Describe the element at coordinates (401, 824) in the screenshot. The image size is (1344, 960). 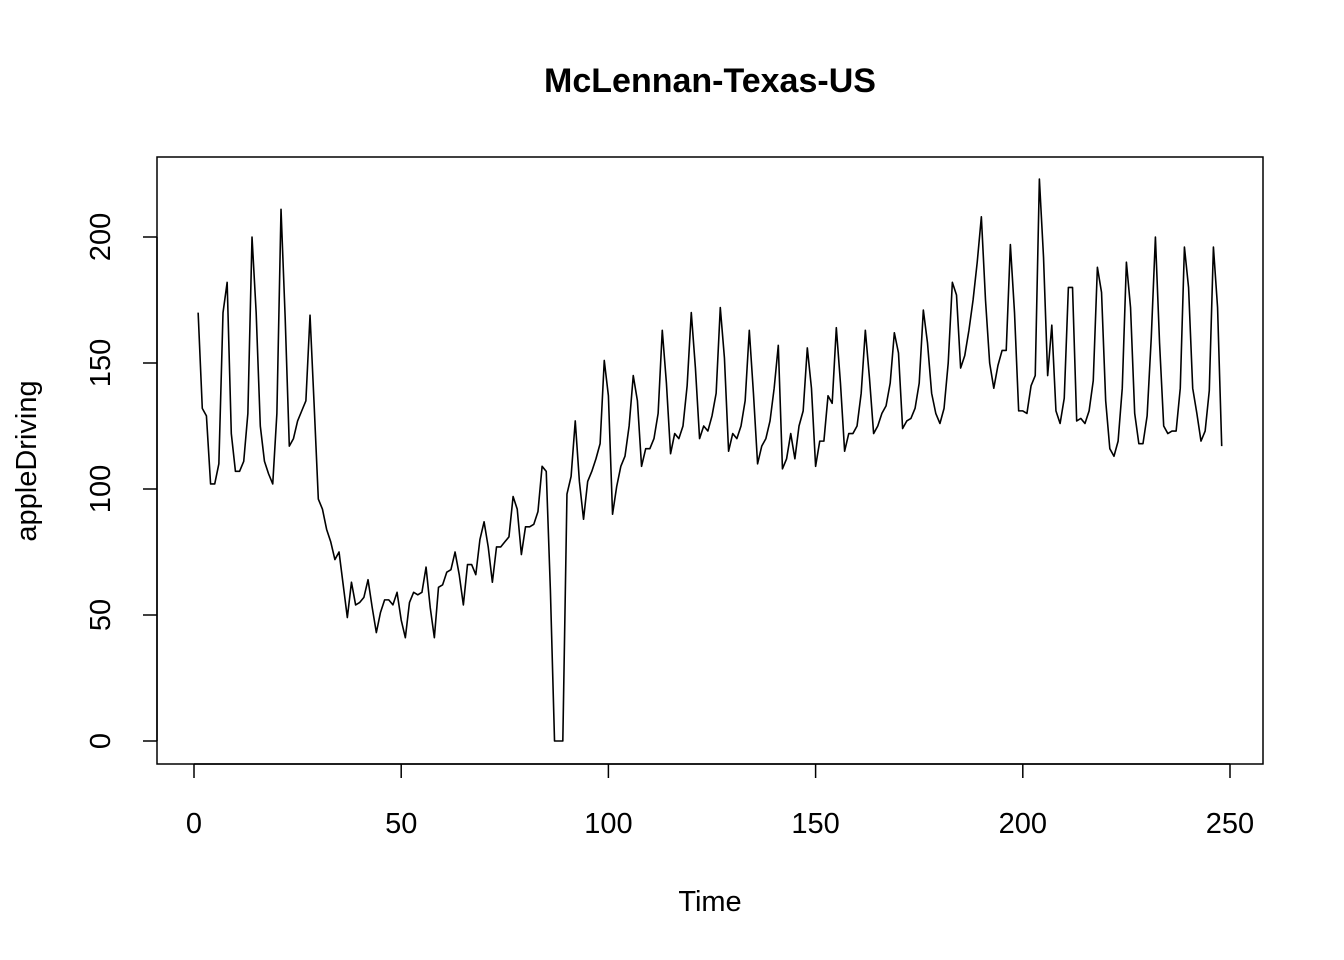
I see `x-tick-label: 50` at that location.